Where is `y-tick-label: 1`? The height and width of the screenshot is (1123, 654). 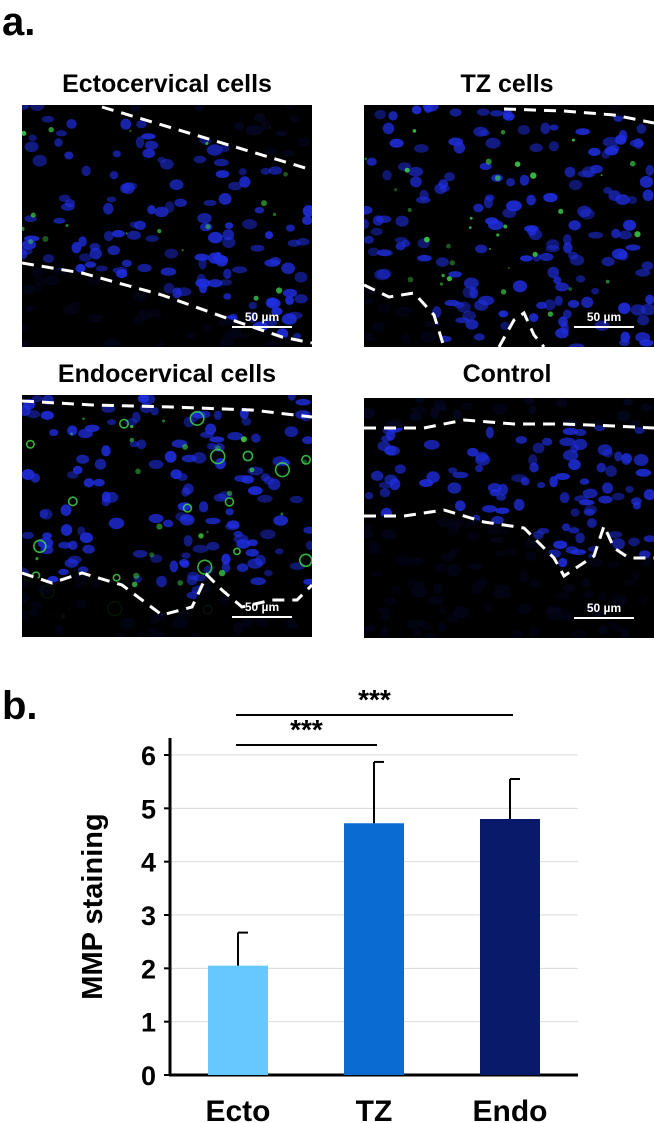
y-tick-label: 1 is located at coordinates (148, 1023).